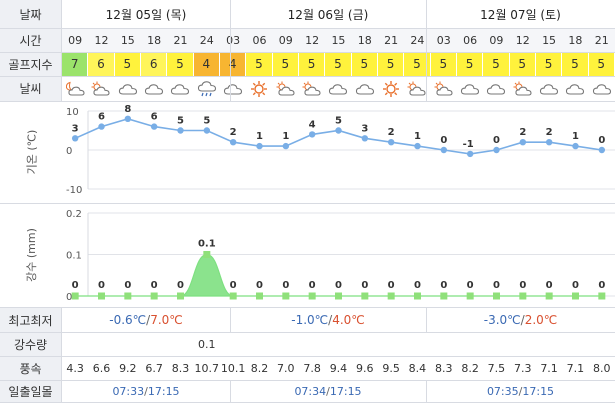 This screenshot has height=403, width=615. What do you see at coordinates (101, 368) in the screenshot?
I see `wind-cell: 6.6` at bounding box center [101, 368].